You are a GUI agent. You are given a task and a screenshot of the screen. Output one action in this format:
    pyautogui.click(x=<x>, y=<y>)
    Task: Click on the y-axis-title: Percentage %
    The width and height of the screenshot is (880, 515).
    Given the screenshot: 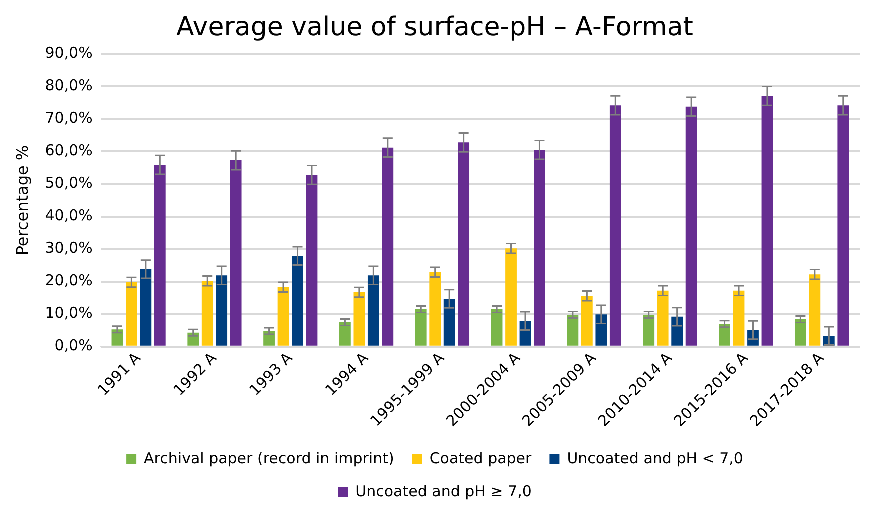 What is the action you would take?
    pyautogui.click(x=22, y=200)
    